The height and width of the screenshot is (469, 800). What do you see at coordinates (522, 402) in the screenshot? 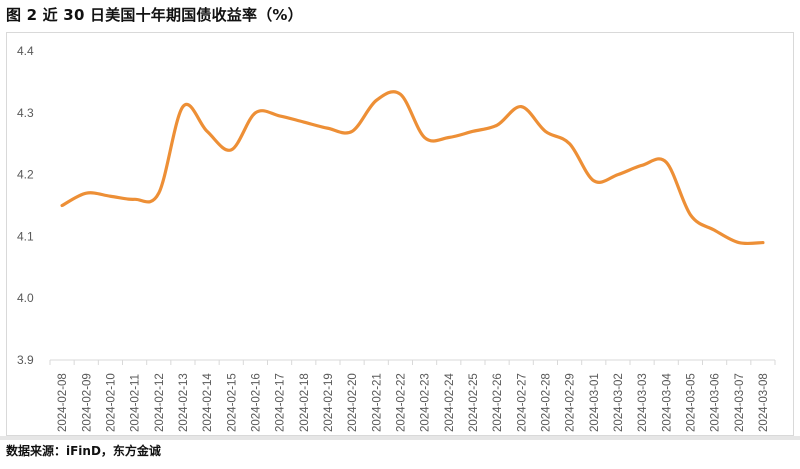
I see `x-tick-label: 2024-02-27` at bounding box center [522, 402].